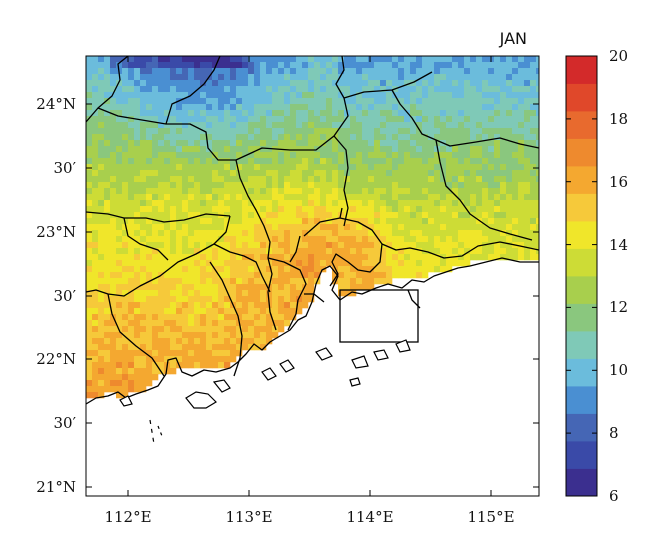 The height and width of the screenshot is (552, 660). What do you see at coordinates (127, 517) in the screenshot?
I see `lon-tick-label: 112°E` at bounding box center [127, 517].